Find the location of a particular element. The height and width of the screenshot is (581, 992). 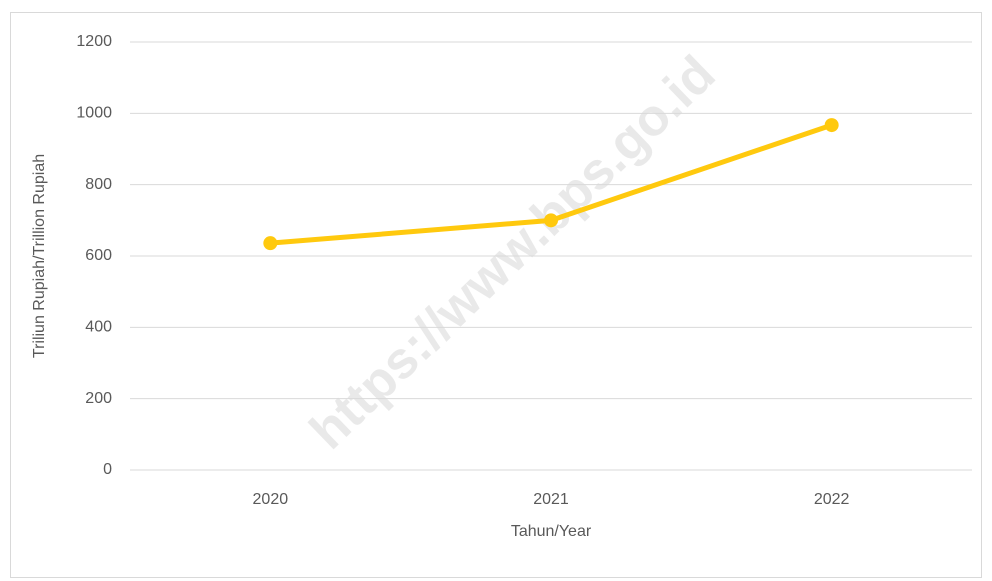

x-tick-label: 2022 is located at coordinates (832, 499).